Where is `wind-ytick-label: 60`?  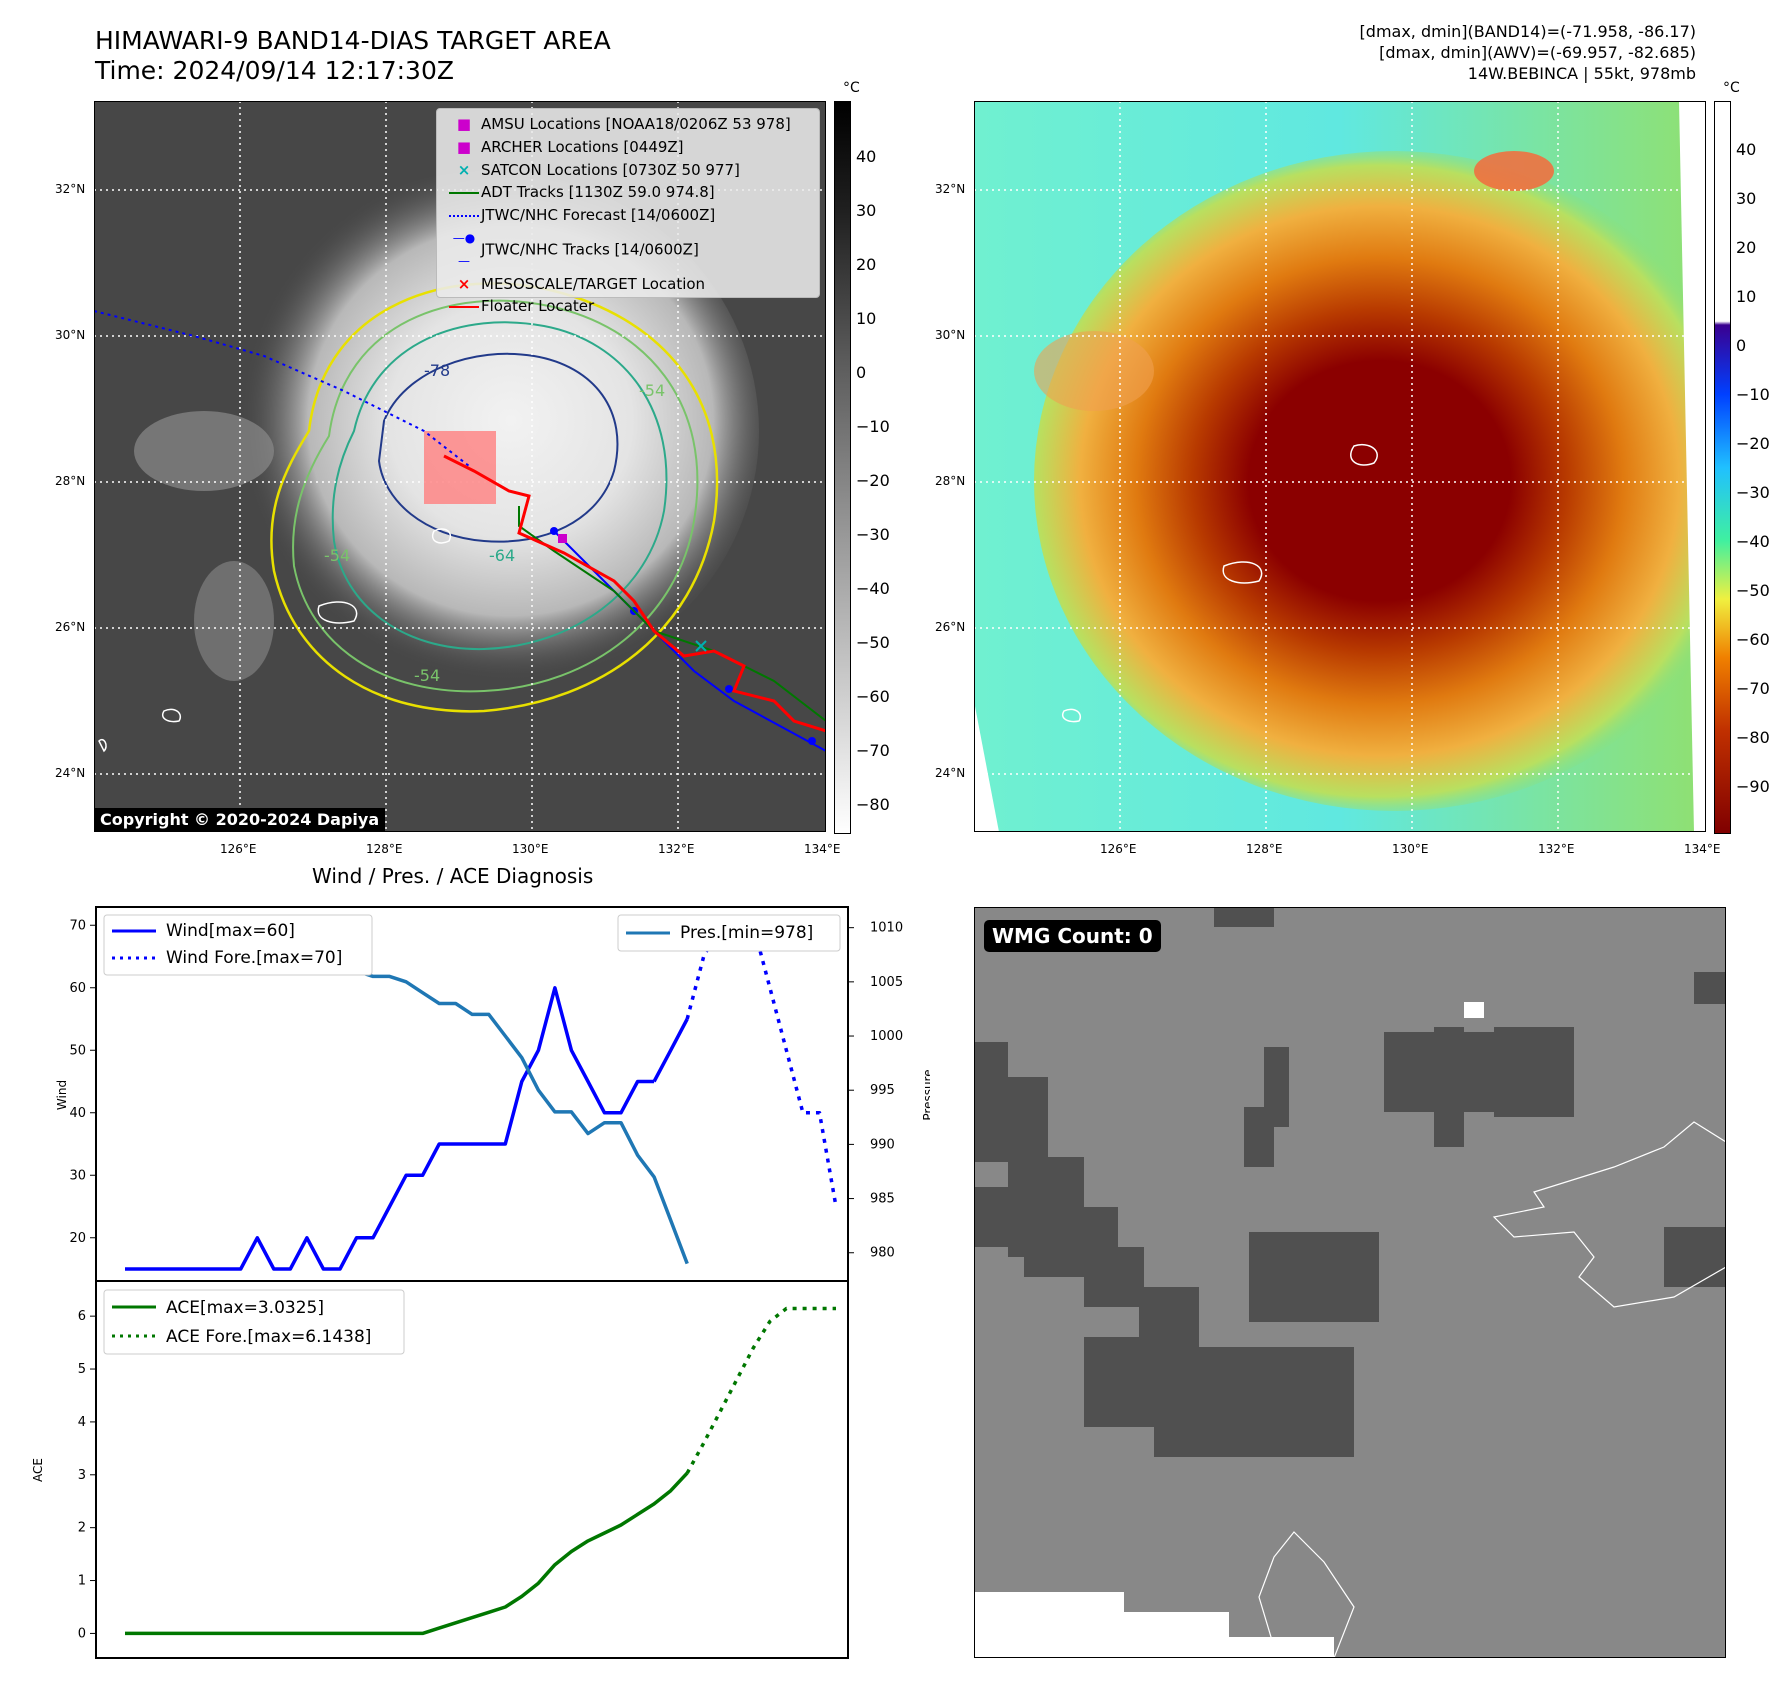
wind-ytick-label: 60 is located at coordinates (77, 988).